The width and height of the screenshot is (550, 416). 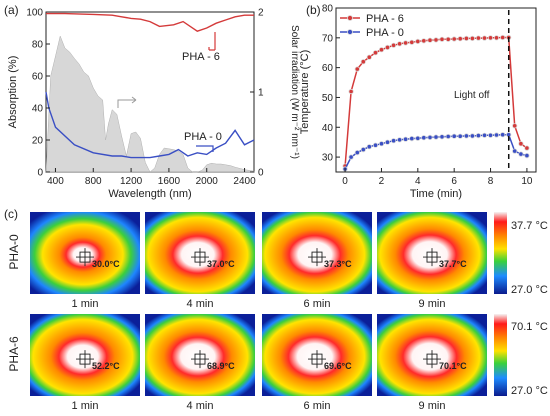 What do you see at coordinates (38, 141) in the screenshot?
I see `y-tick-label: 20` at bounding box center [38, 141].